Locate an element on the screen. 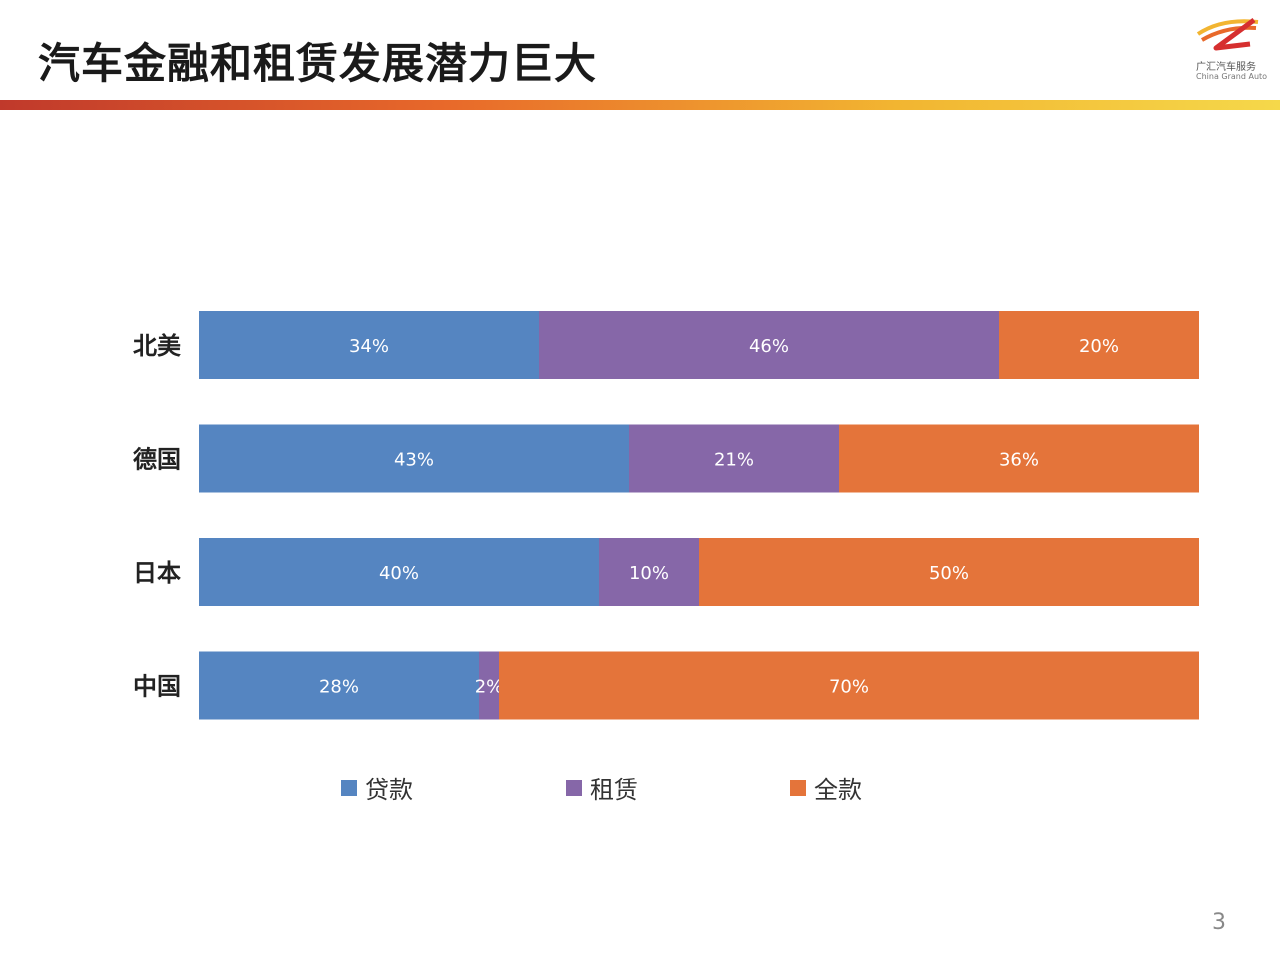 The image size is (1280, 960). logo-text-en: China Grand Auto is located at coordinates (1232, 76).